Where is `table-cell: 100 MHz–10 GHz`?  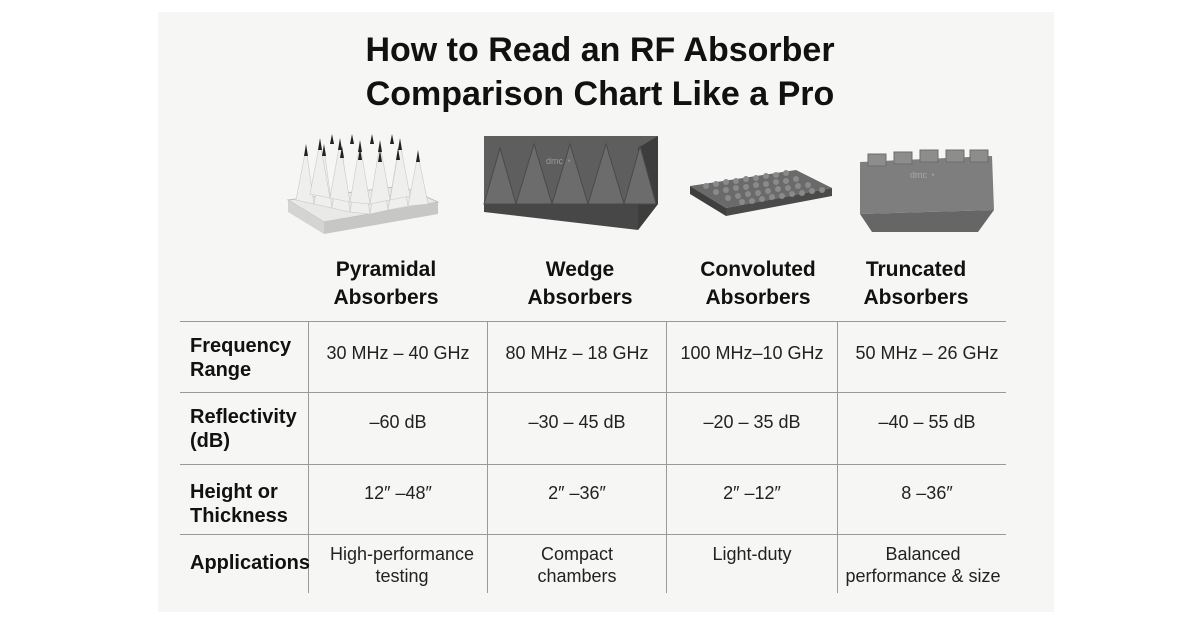
table-cell: 100 MHz–10 GHz is located at coordinates (752, 353).